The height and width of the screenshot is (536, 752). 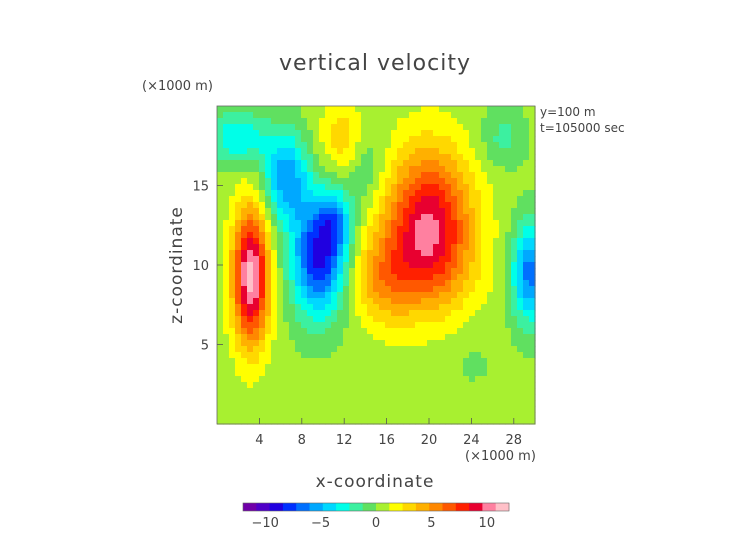 I want to click on info-line-t: t=105000 sec, so click(x=582, y=128).